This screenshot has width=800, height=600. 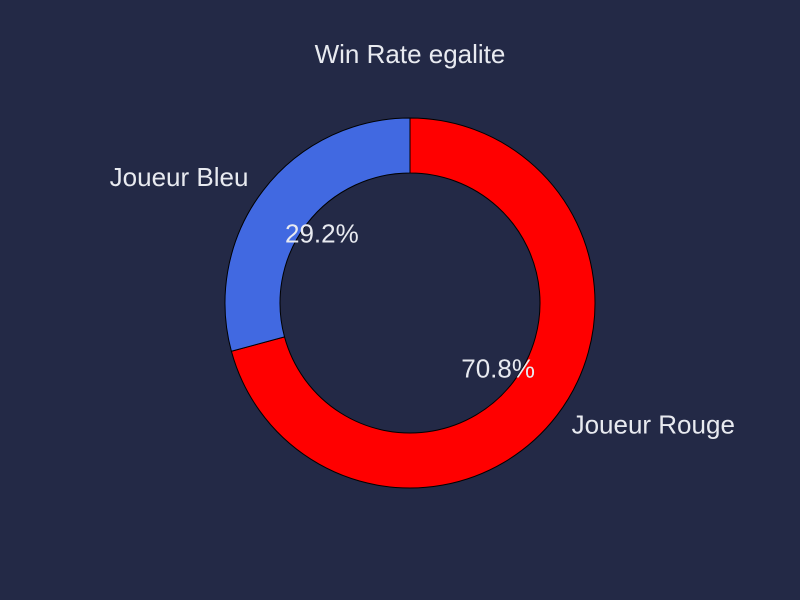 I want to click on slice-pct-label-joueur-rouge: 70.8%, so click(x=498, y=368).